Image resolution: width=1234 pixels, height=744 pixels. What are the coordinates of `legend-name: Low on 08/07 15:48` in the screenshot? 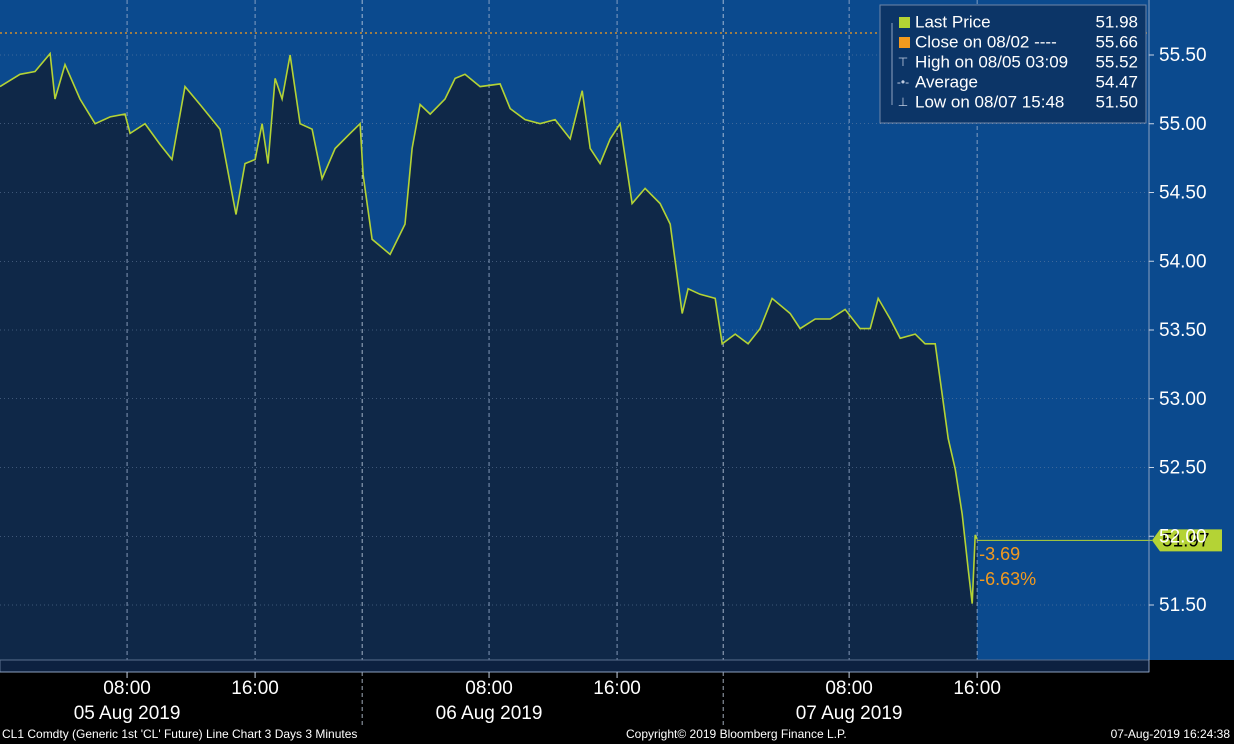 It's located at (989, 101).